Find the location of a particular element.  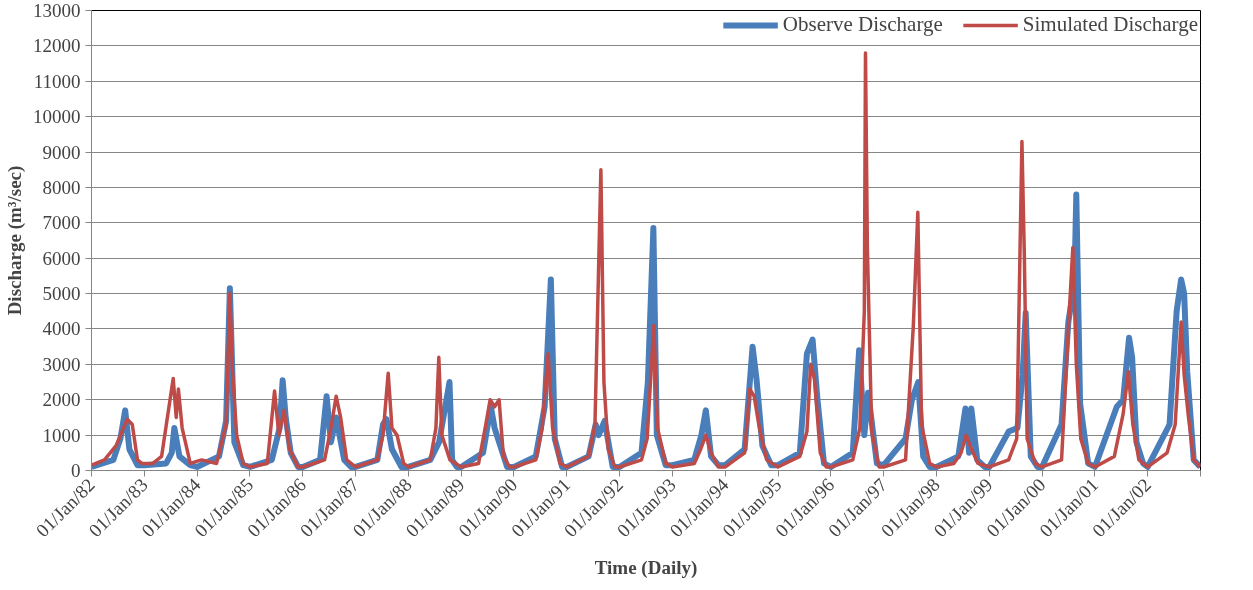

legend-label: Observe Discharge is located at coordinates (862, 24).